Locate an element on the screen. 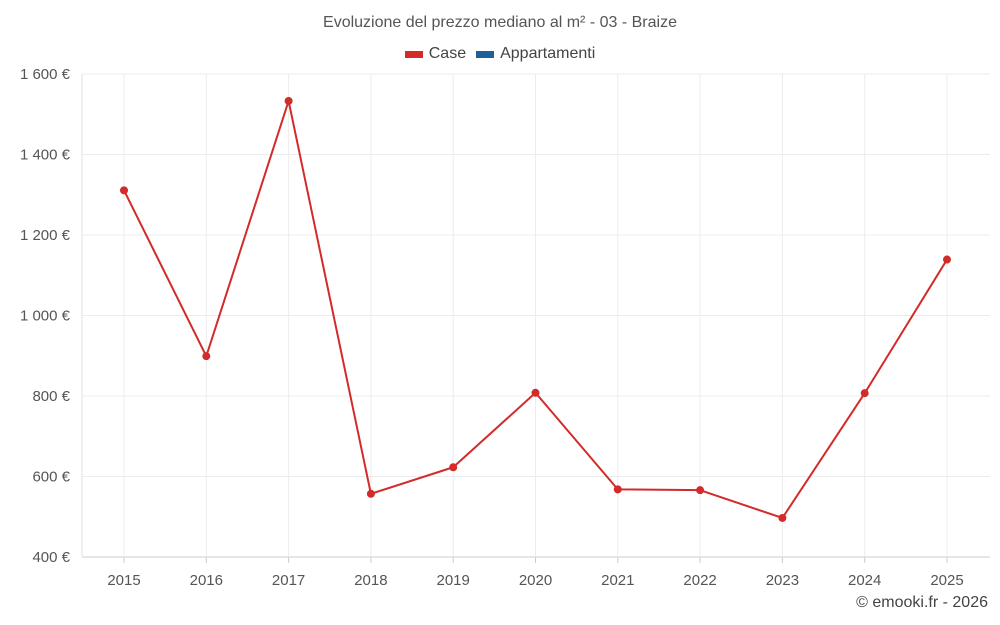 This screenshot has width=1000, height=625. credit-text: © emooki.fr - 2026 is located at coordinates (922, 602).